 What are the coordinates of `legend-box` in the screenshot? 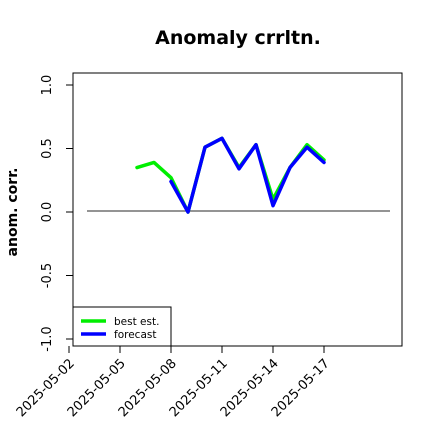 It's located at (122, 326).